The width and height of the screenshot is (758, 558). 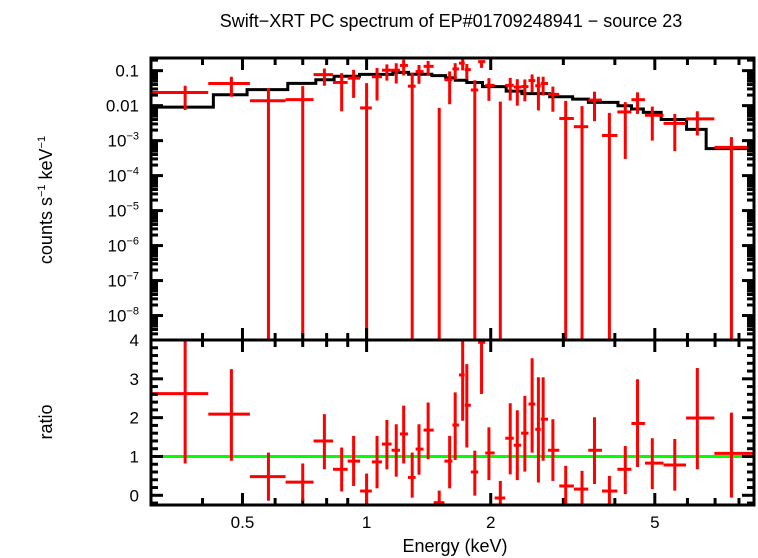 I want to click on y-tick-label: 10⁻³, so click(x=123, y=141).